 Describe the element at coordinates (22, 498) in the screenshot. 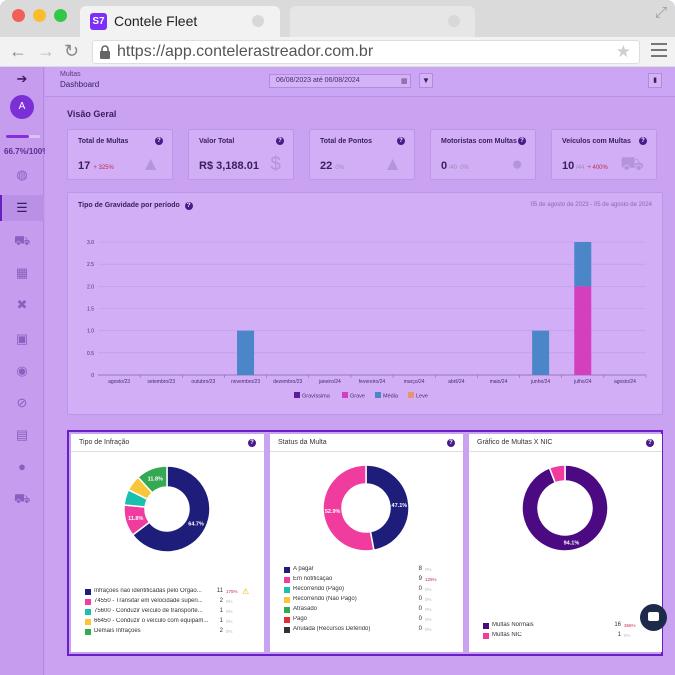

I see `vehicle-icon: ⛟` at that location.